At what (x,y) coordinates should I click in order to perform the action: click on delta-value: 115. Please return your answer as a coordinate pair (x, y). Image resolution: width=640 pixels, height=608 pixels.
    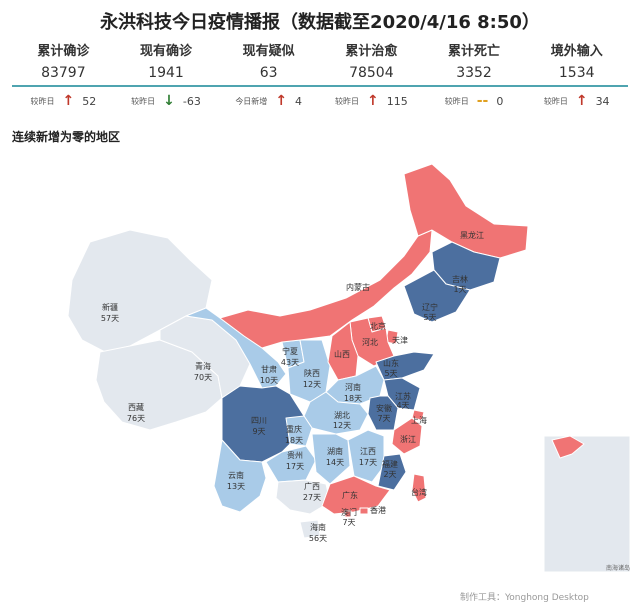
    Looking at the image, I should click on (397, 101).